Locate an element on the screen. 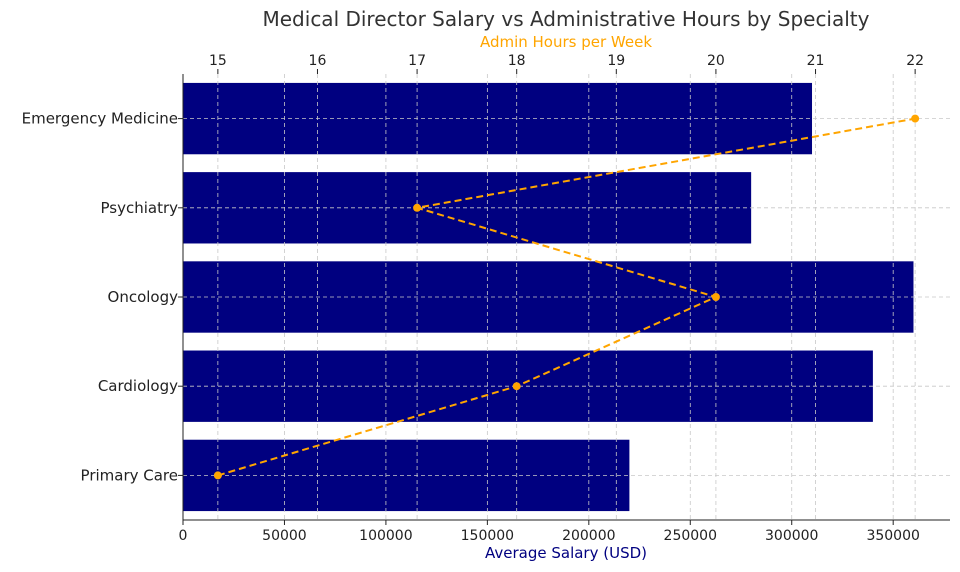 The height and width of the screenshot is (572, 960). hours-tick-label: 20 is located at coordinates (716, 61).